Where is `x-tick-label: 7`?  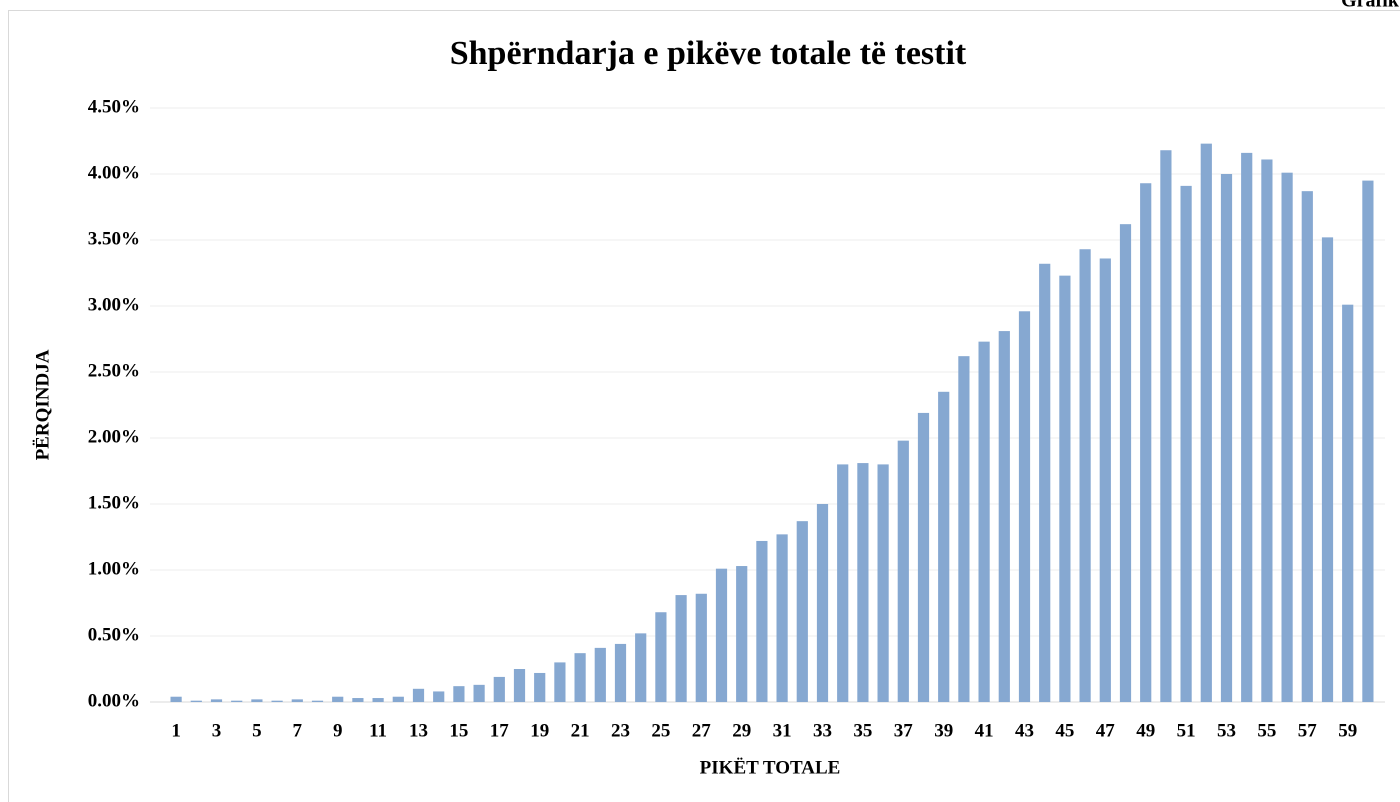 x-tick-label: 7 is located at coordinates (298, 730).